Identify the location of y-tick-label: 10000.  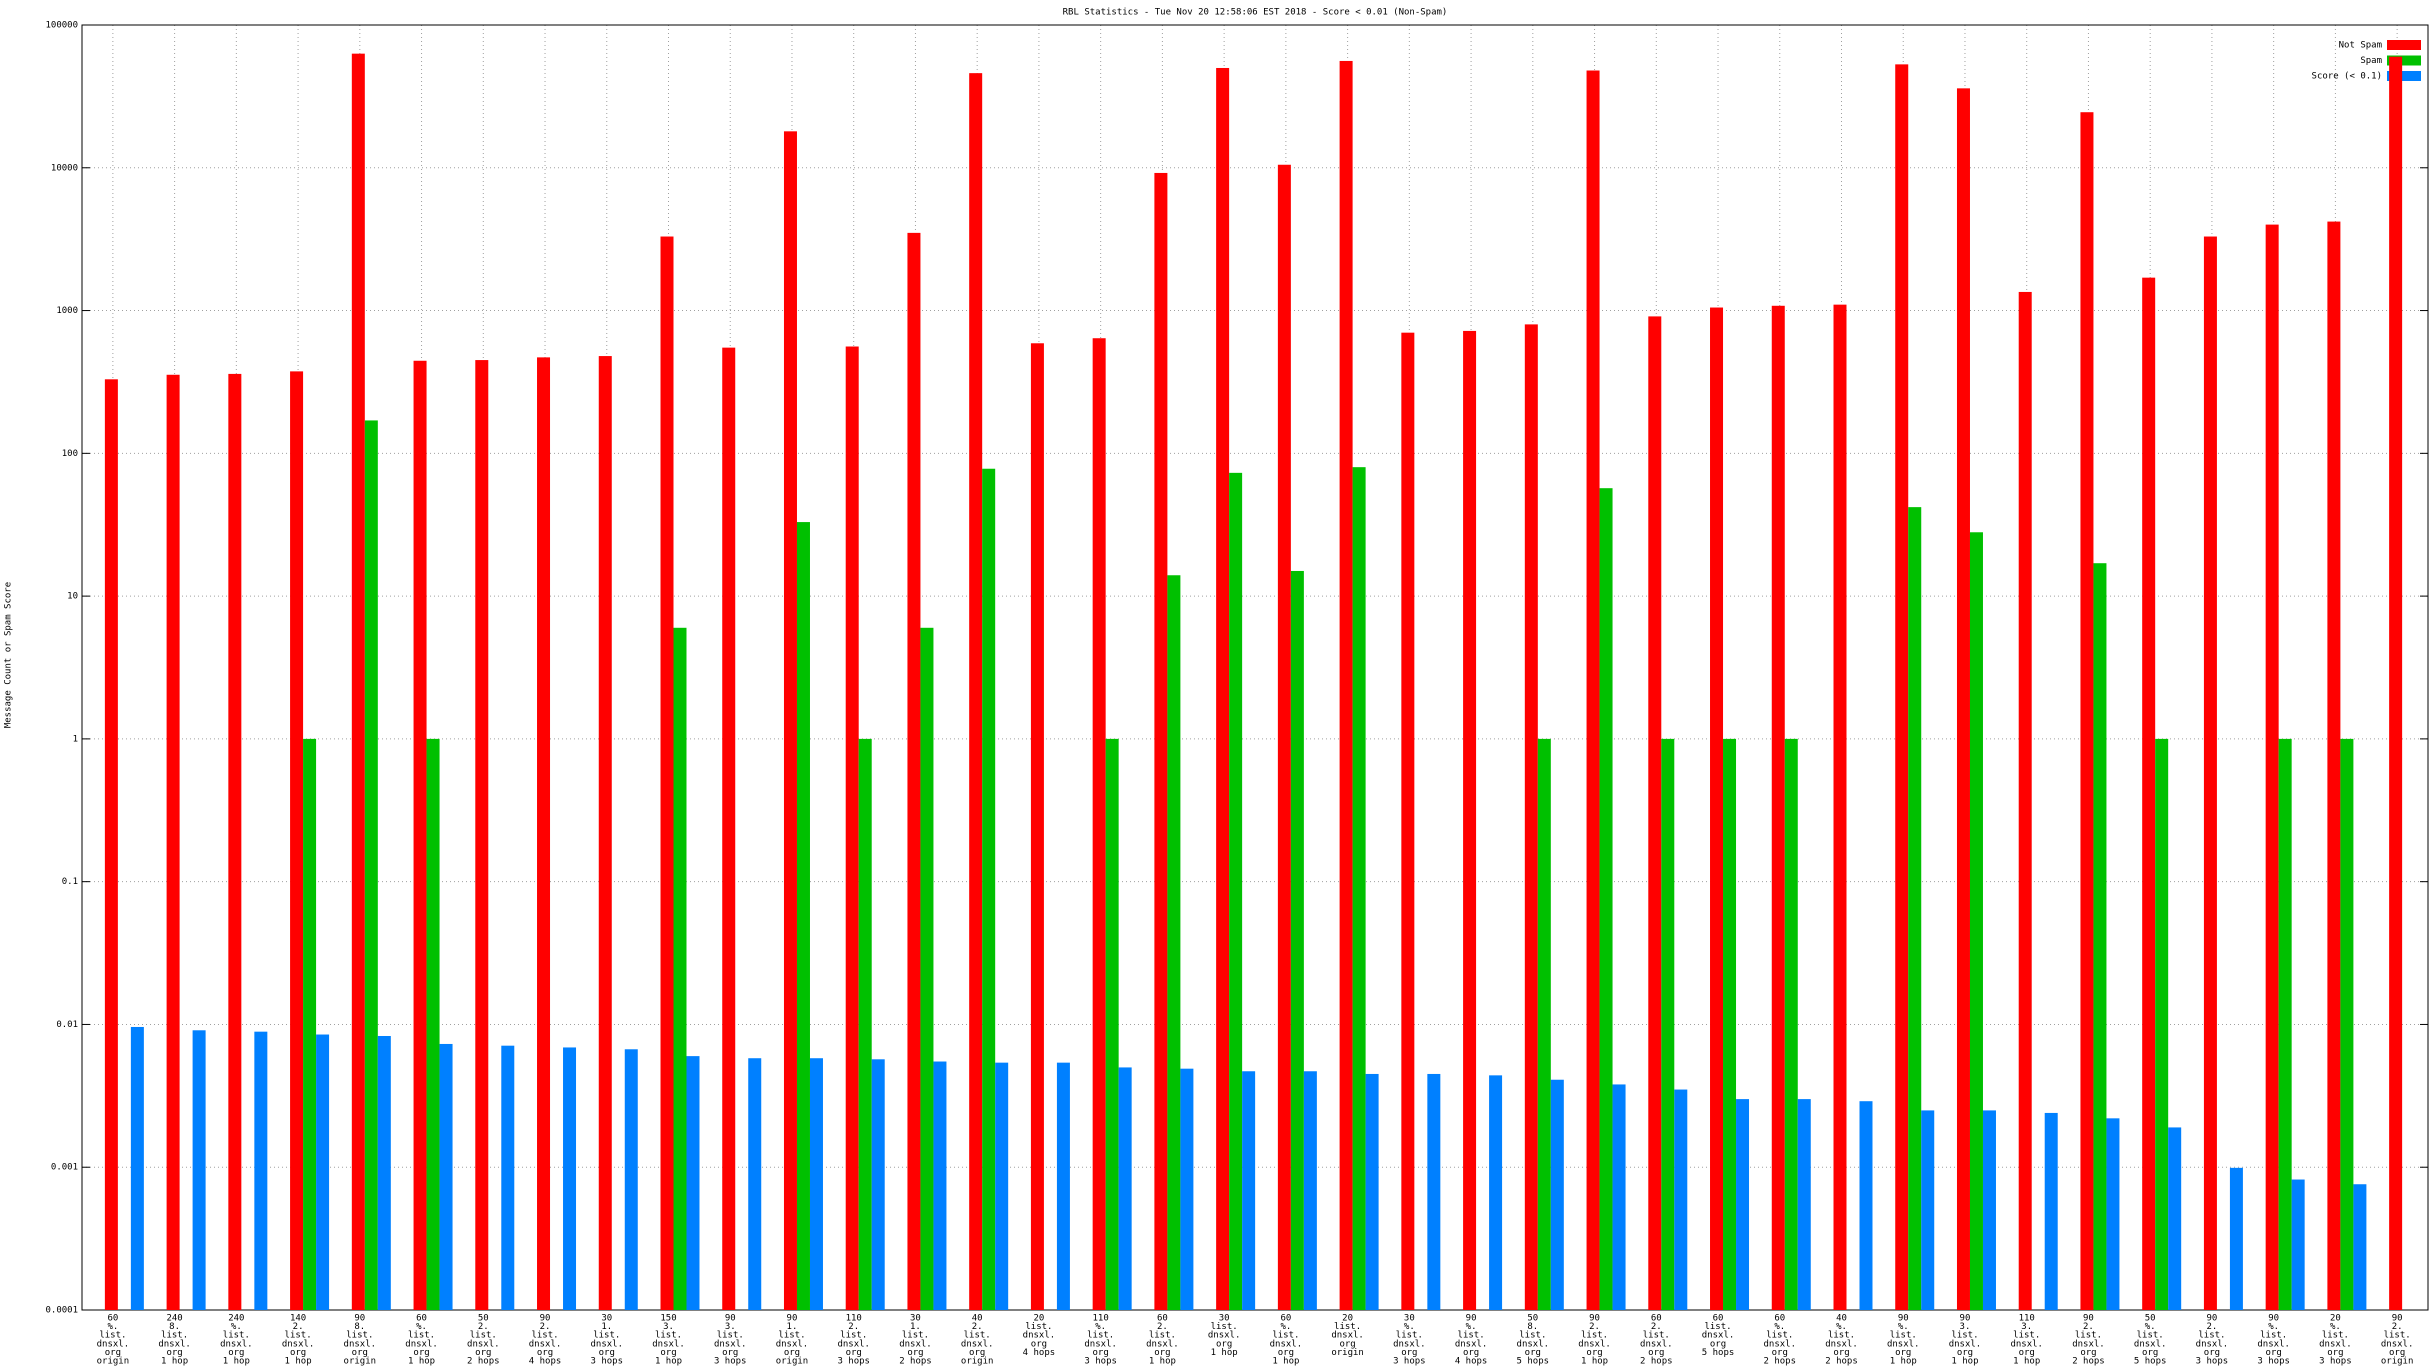
(64, 168).